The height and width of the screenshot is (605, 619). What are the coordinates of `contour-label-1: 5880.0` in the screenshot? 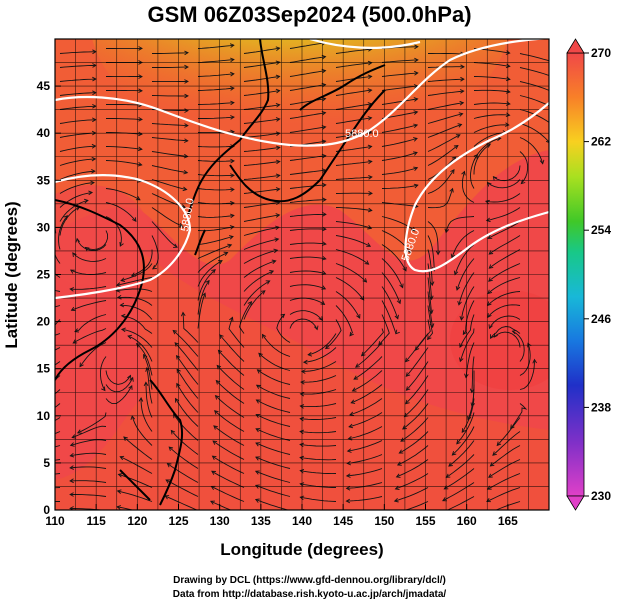 It's located at (362, 134).